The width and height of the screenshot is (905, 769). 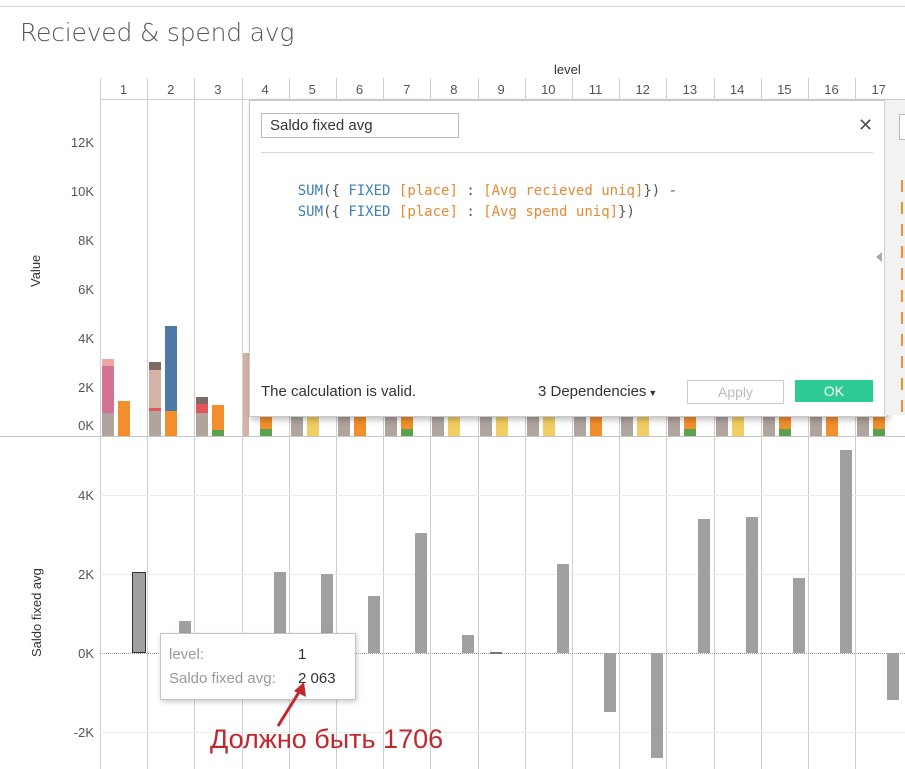 What do you see at coordinates (360, 125) in the screenshot?
I see `calculation-name-input: Saldo fixed avg` at bounding box center [360, 125].